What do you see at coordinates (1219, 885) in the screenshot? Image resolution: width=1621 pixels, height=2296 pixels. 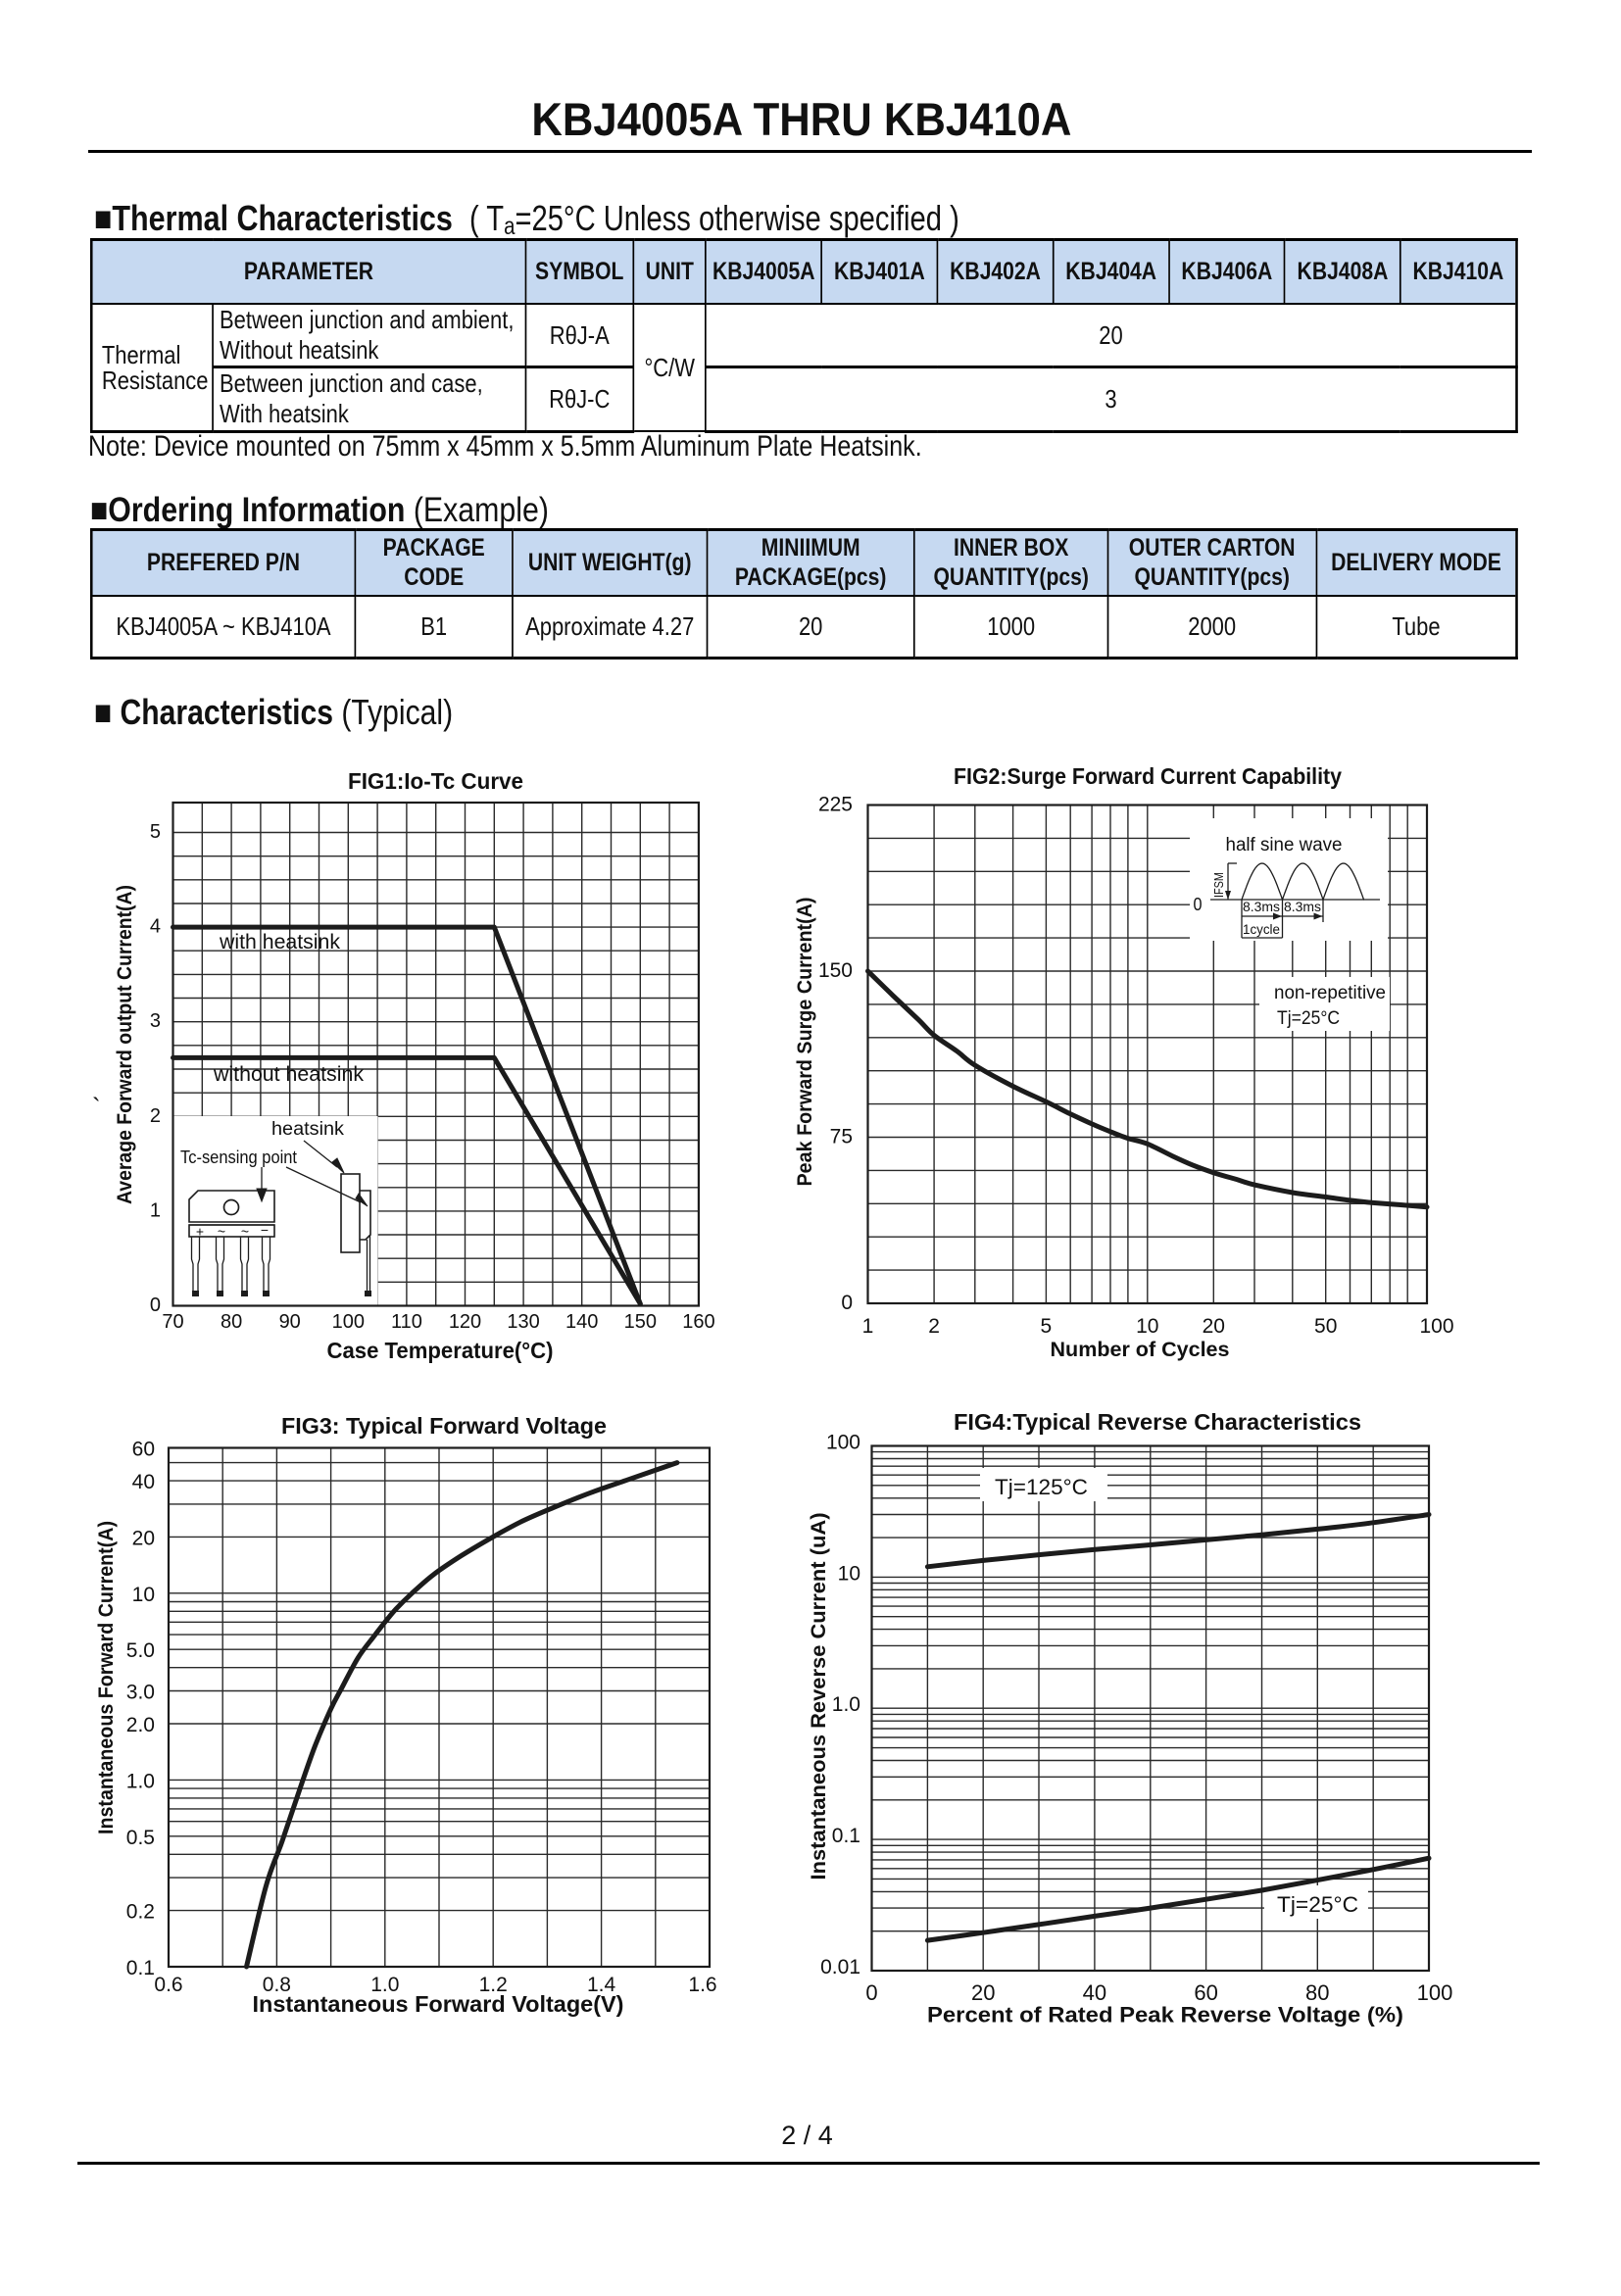 I see `svg-text: IFSM` at bounding box center [1219, 885].